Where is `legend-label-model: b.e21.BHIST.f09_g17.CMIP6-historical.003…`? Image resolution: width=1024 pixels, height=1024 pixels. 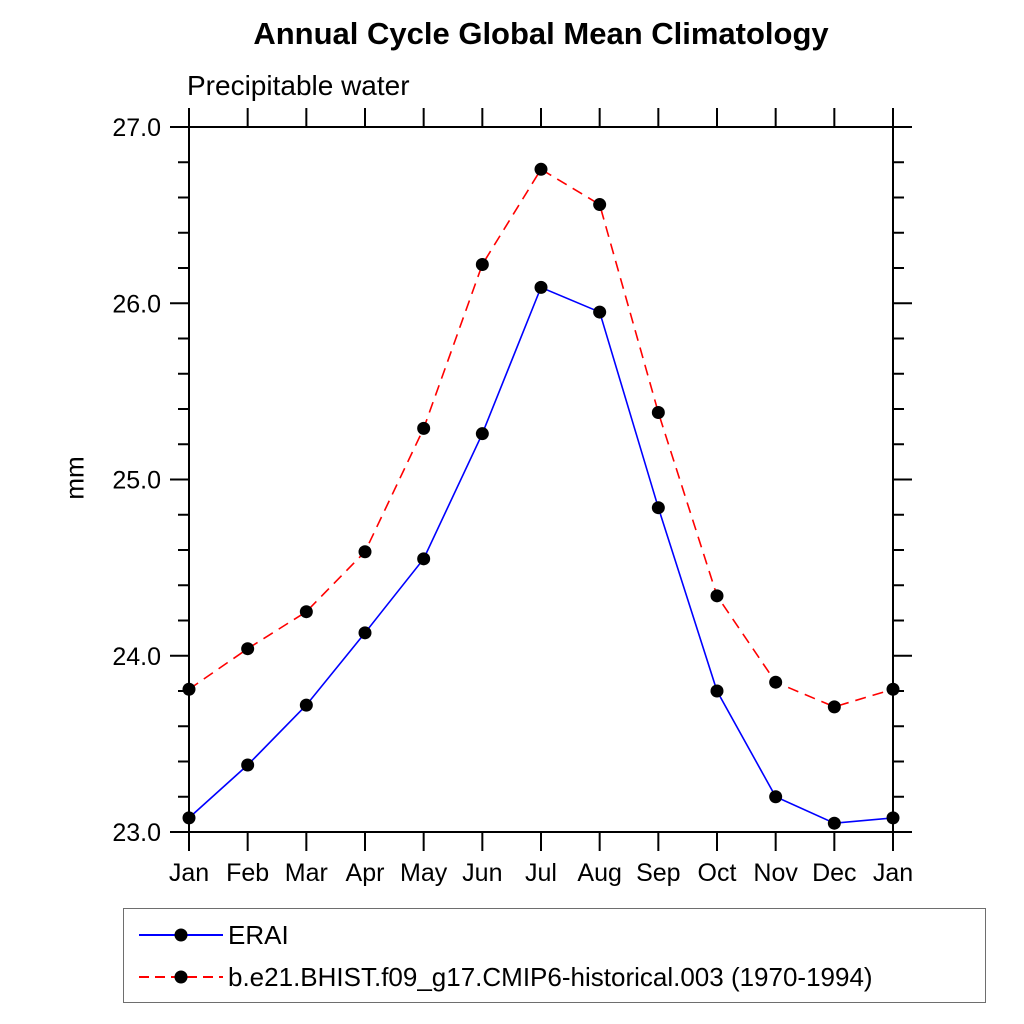
legend-label-model: b.e21.BHIST.f09_g17.CMIP6-historical.003… is located at coordinates (550, 976).